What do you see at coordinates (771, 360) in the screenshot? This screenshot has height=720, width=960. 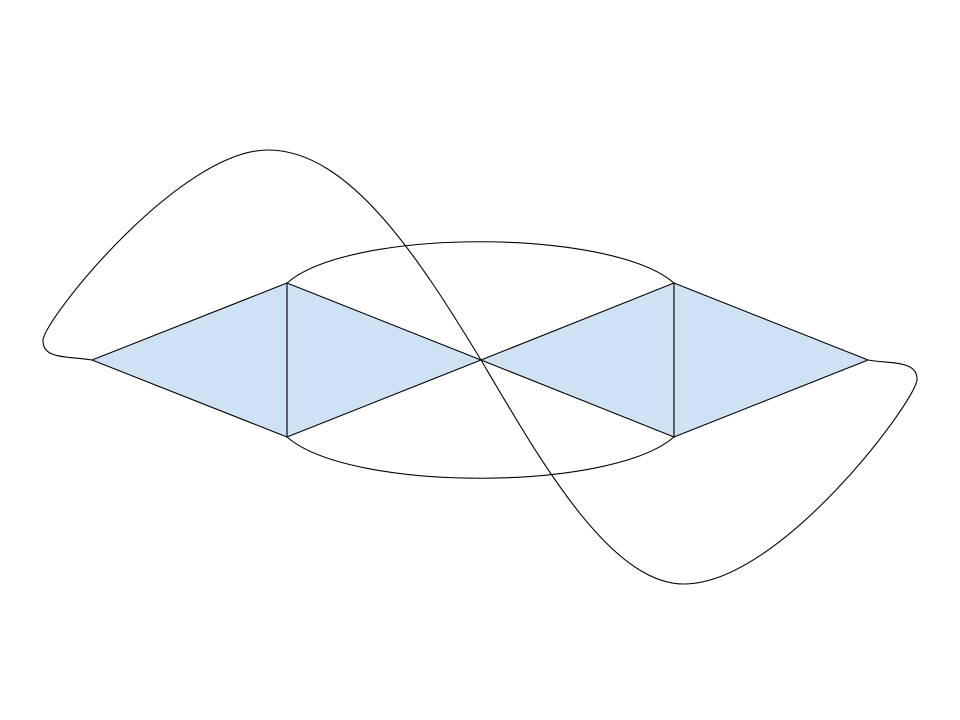 I see `face-right-outer` at bounding box center [771, 360].